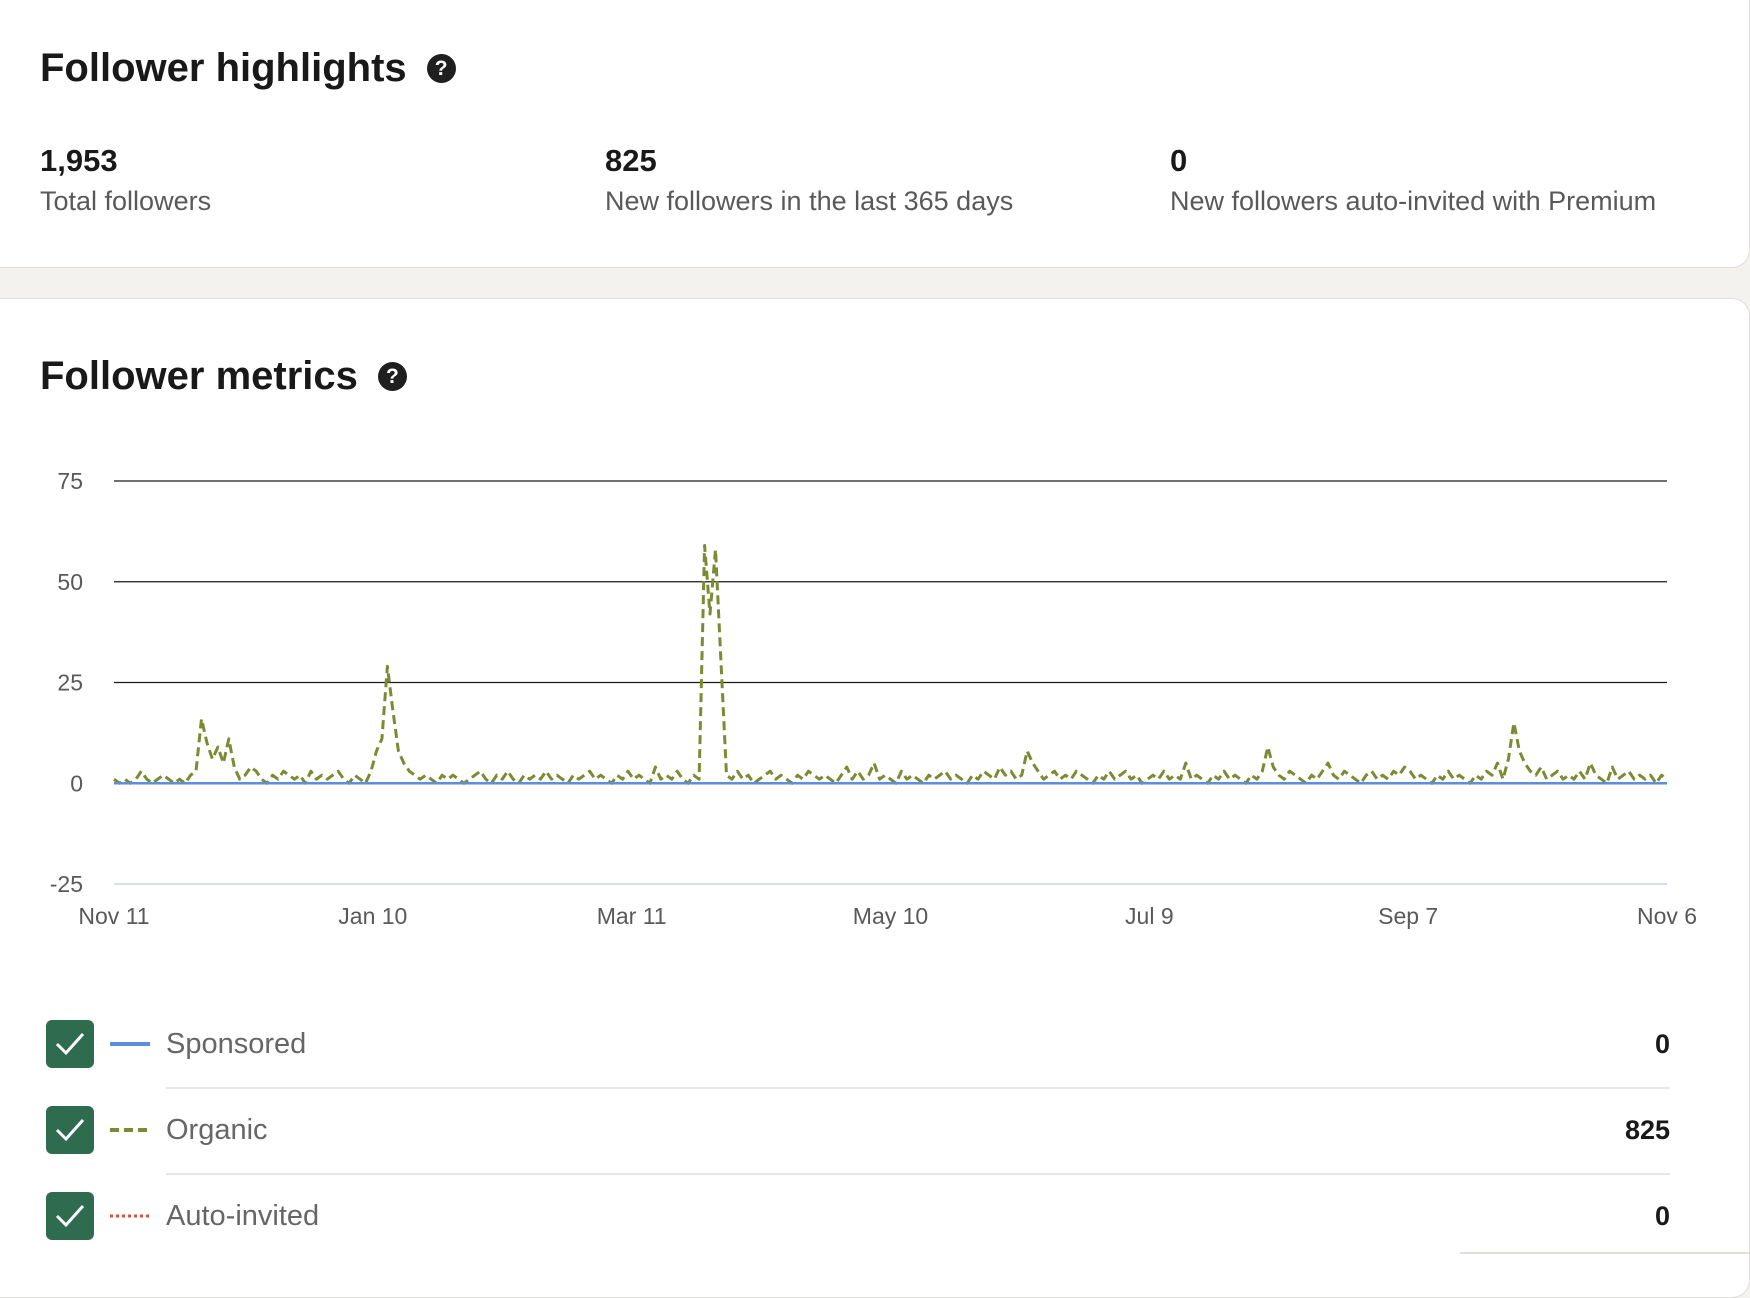 This screenshot has height=1298, width=1750. I want to click on y-tick-label: 50, so click(70, 582).